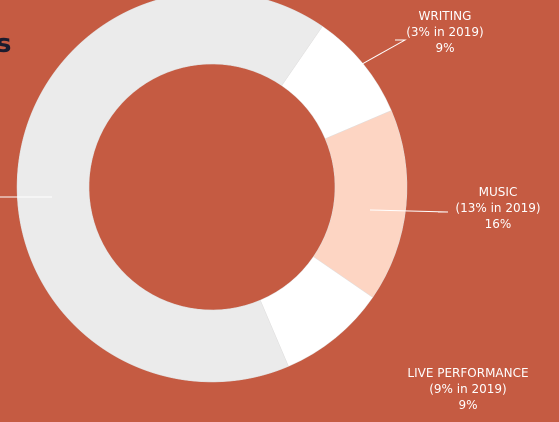 The width and height of the screenshot is (559, 422). Describe the element at coordinates (497, 208) in the screenshot. I see `slice-sublabel: (13% in 2019)` at that location.